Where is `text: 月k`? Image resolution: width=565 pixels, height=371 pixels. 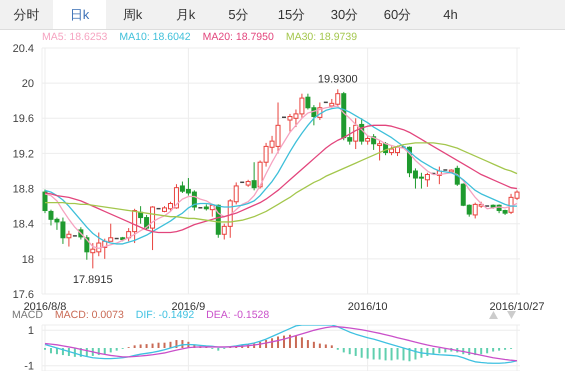 text: 月k is located at coordinates (185, 15).